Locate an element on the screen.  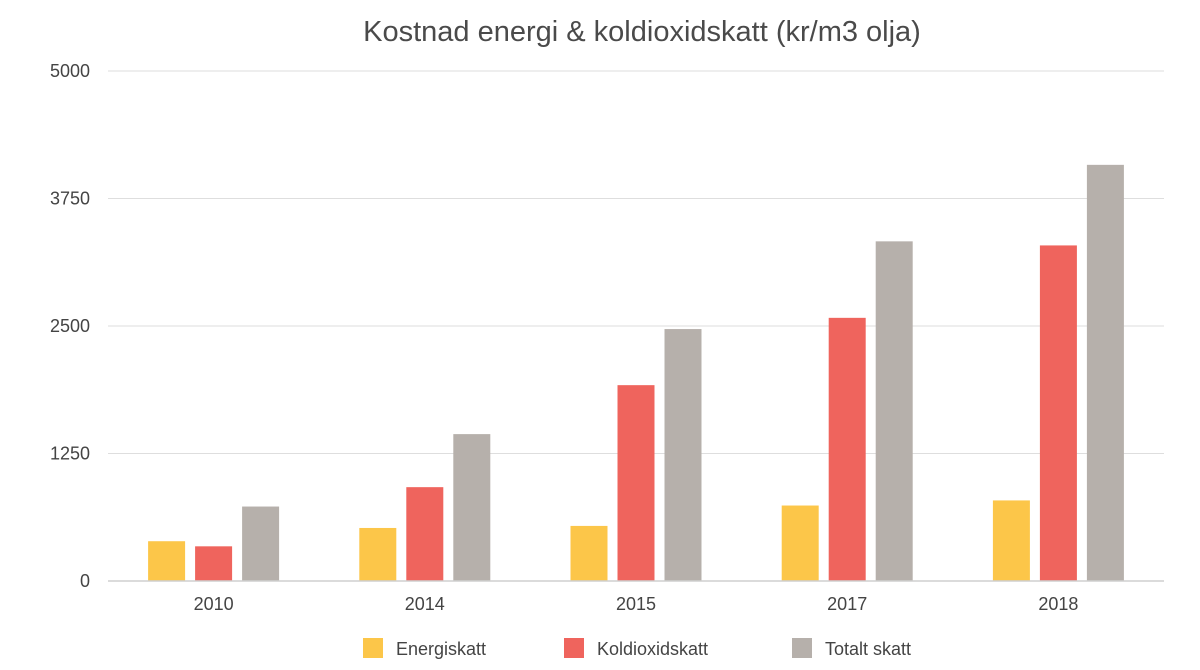
bar-totalt-skatt-2018 is located at coordinates (1105, 372).